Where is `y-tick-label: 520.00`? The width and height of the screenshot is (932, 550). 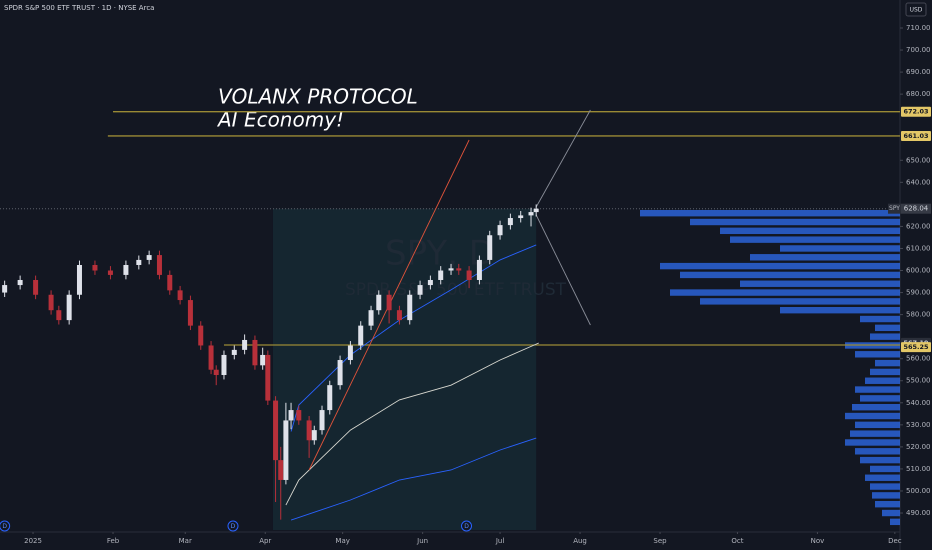
y-tick-label: 520.00 is located at coordinates (918, 447).